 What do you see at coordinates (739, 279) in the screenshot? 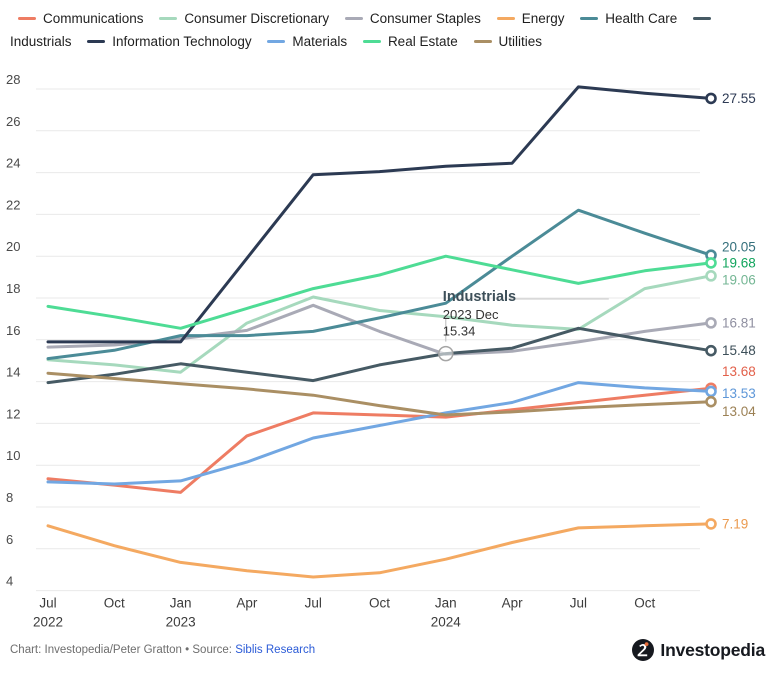
I see `end-value-label-consumer-discretionary: 19.06` at bounding box center [739, 279].